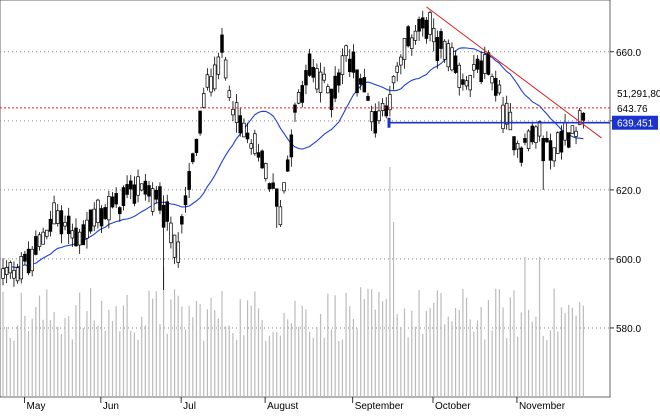  I want to click on support-price-box, so click(635, 122).